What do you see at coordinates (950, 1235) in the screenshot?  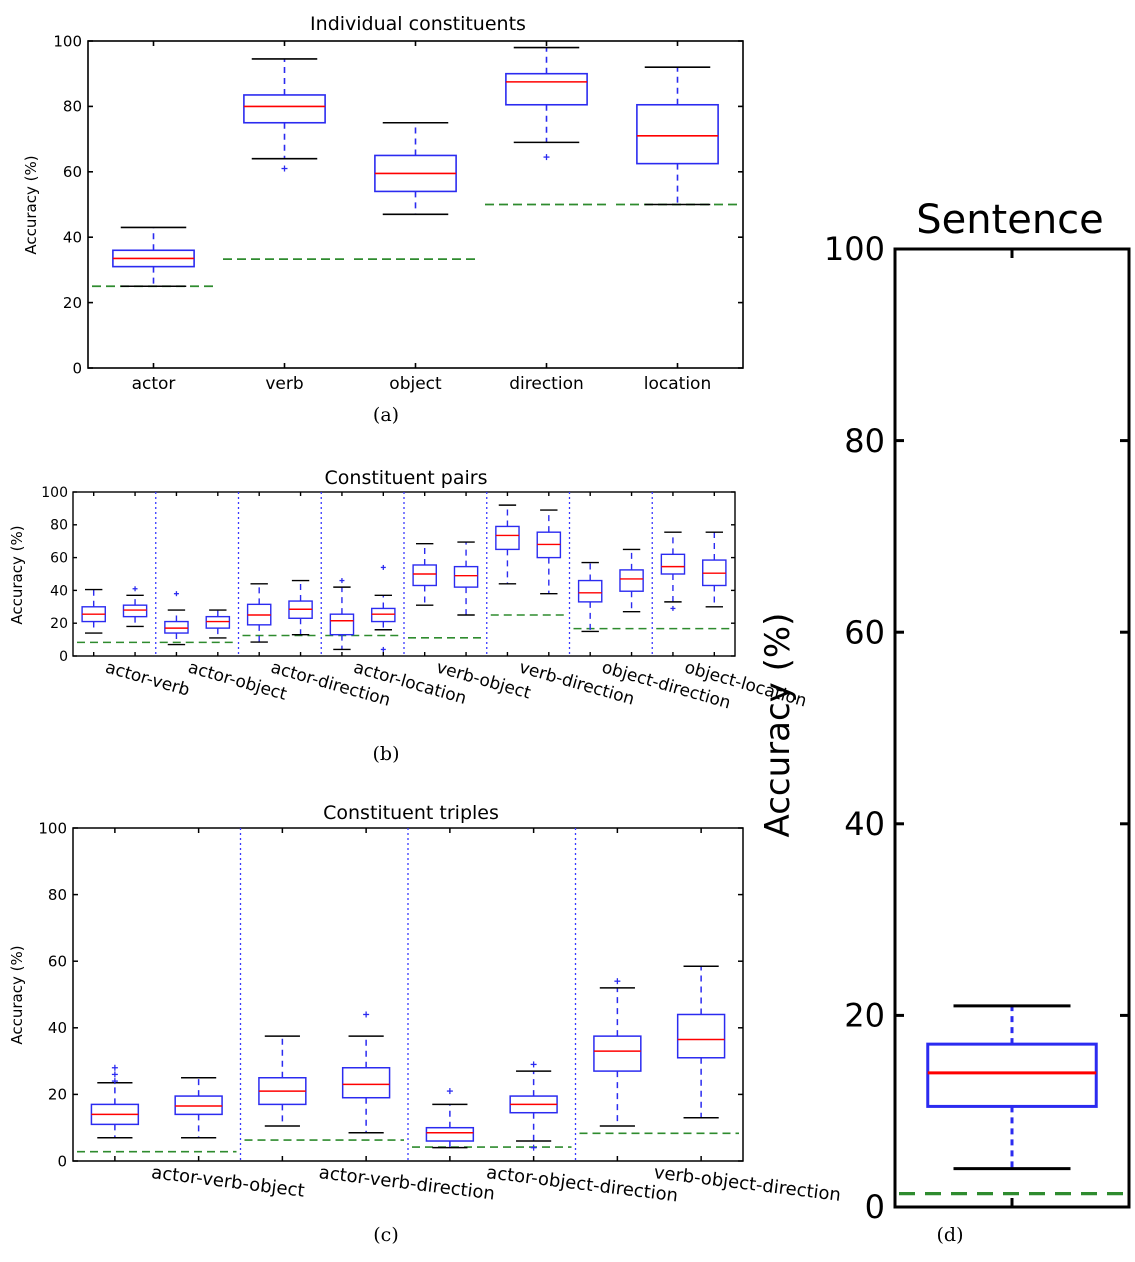 I see `panel-d-caption: (d)` at bounding box center [950, 1235].